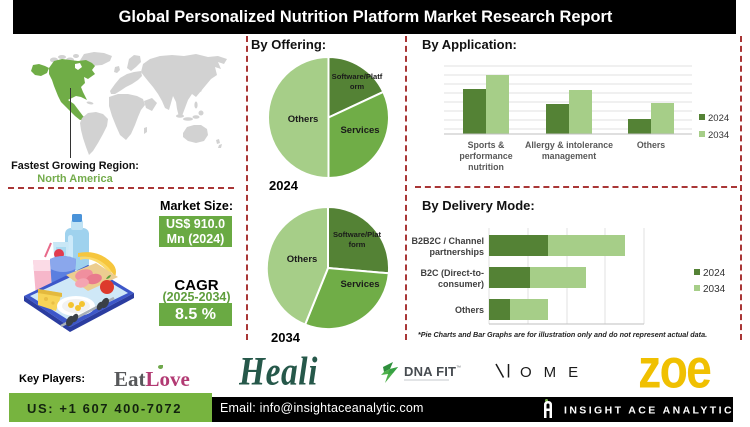  What do you see at coordinates (278, 372) in the screenshot?
I see `svg-text: Heali` at bounding box center [278, 372].